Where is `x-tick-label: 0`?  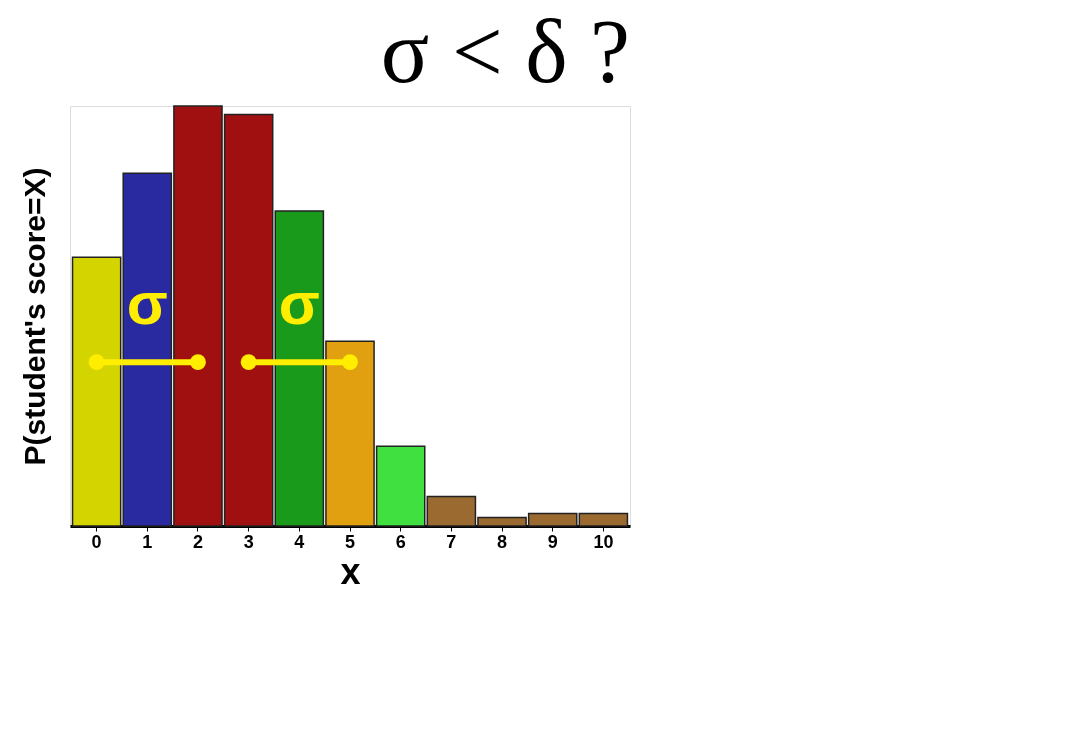
x-tick-label: 0 is located at coordinates (96, 541).